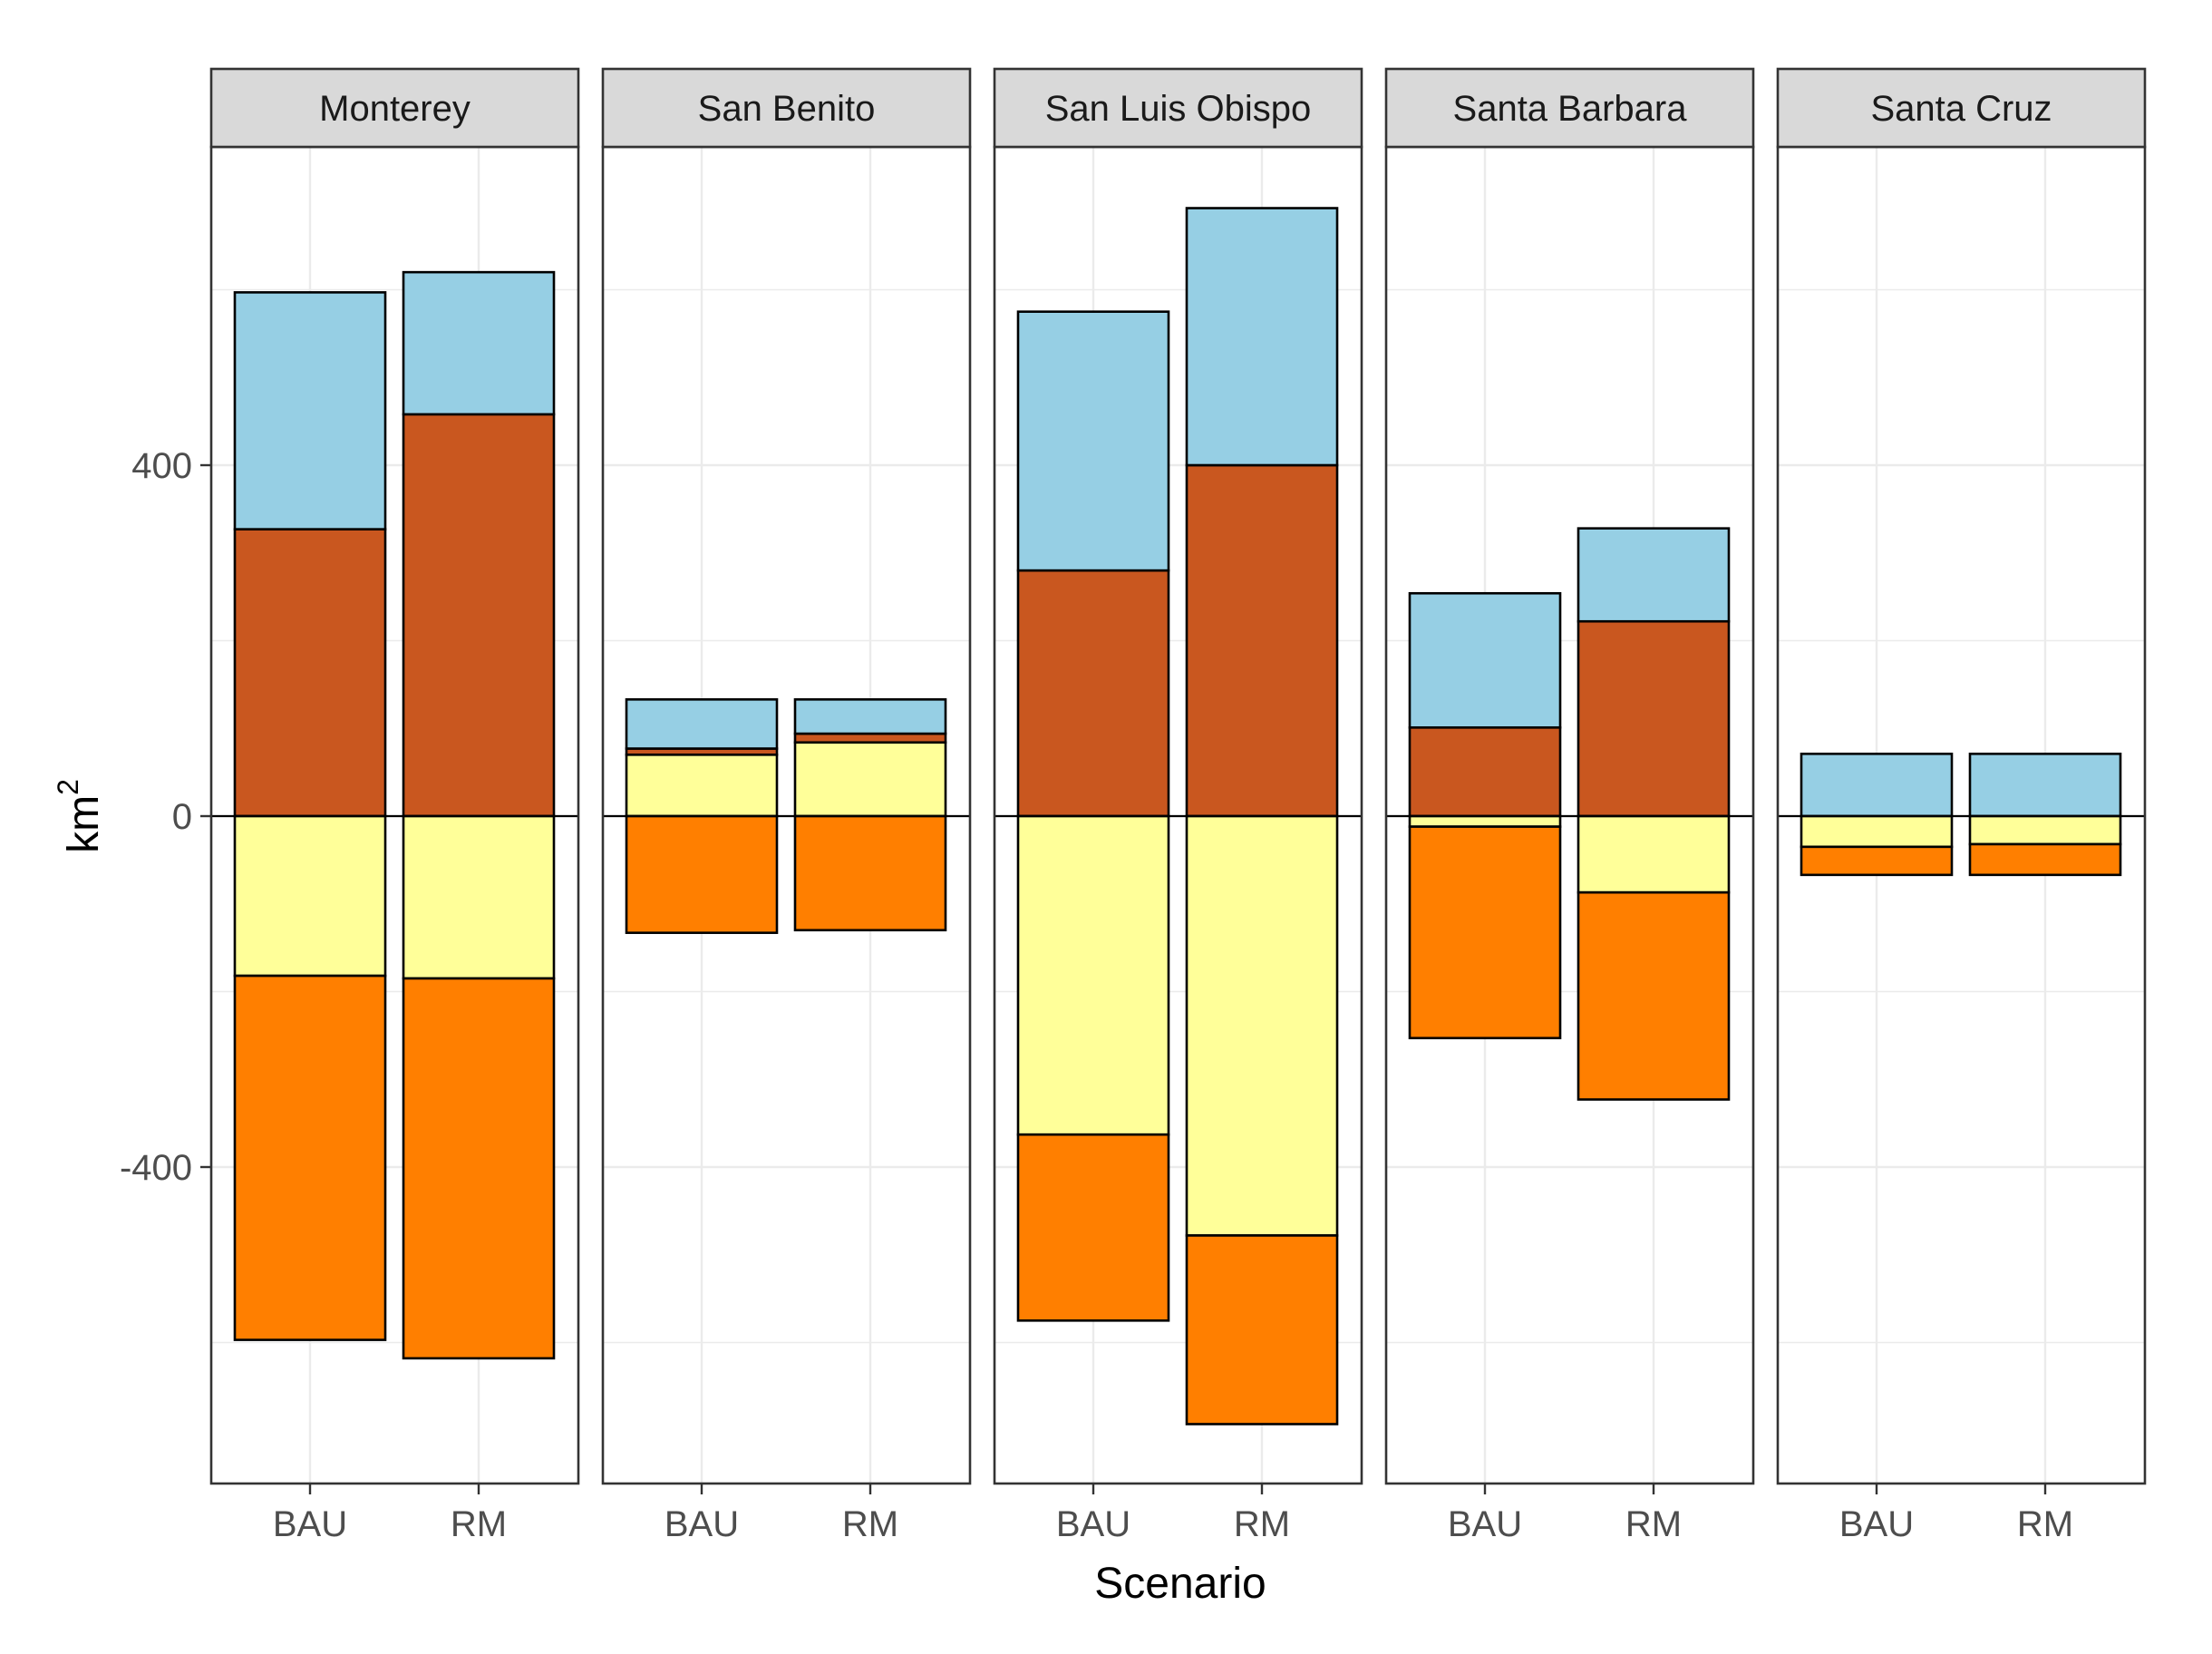 This screenshot has height=1654, width=2212. I want to click on facet-strip-label: San Benito, so click(787, 109).